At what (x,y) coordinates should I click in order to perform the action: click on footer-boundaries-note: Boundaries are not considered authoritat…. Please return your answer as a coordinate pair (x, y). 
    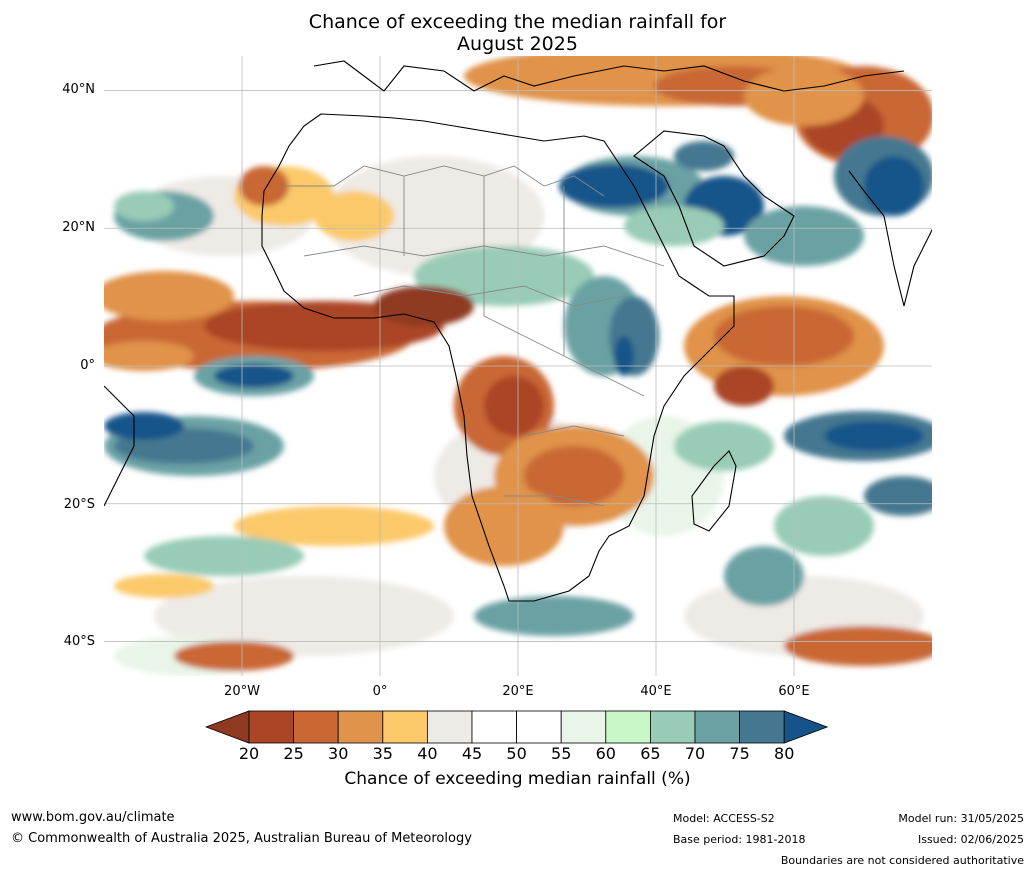
    Looking at the image, I should click on (902, 860).